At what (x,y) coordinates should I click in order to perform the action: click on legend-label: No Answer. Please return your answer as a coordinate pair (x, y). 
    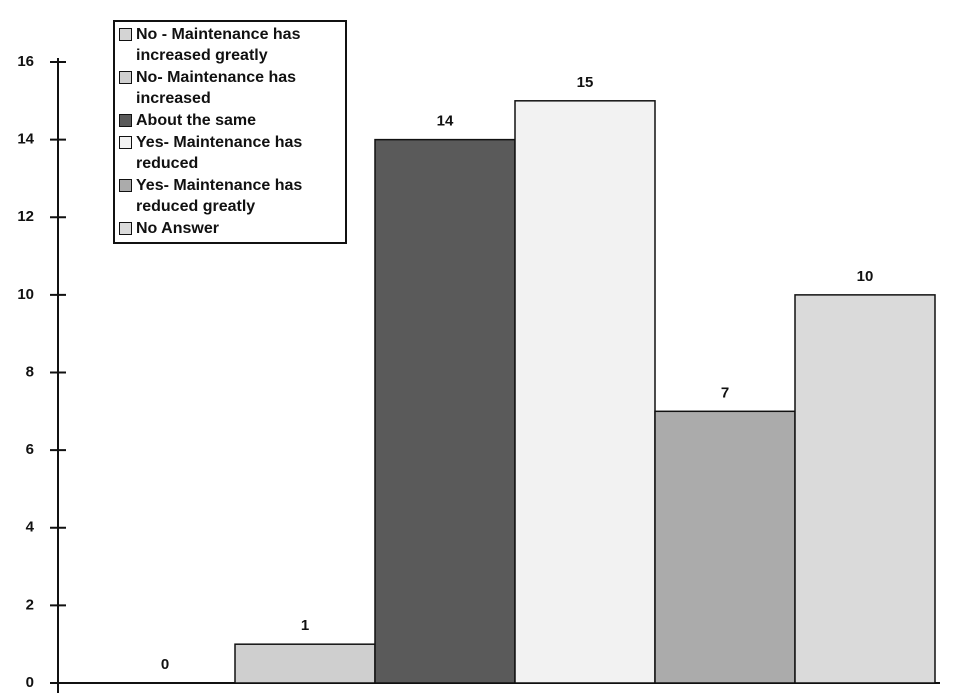
    Looking at the image, I should click on (177, 228).